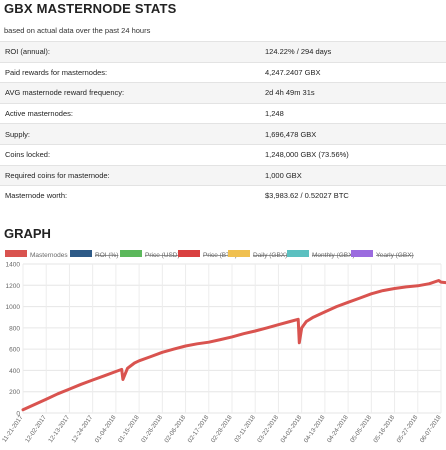  What do you see at coordinates (268, 429) in the screenshot?
I see `x-tick-label: 03-22-2018` at bounding box center [268, 429].